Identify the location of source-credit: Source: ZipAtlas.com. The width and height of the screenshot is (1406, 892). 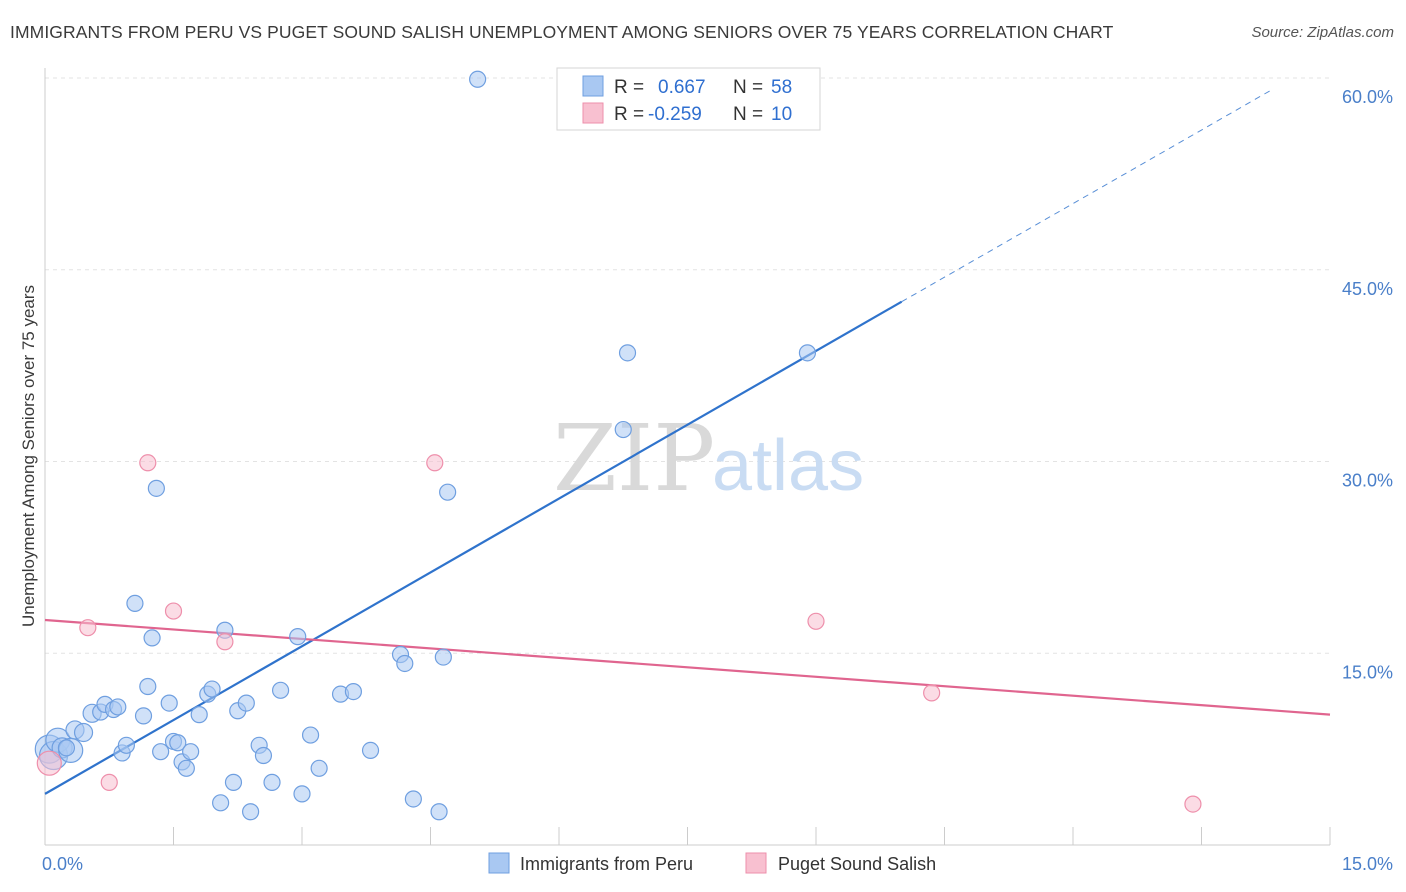
(1322, 32).